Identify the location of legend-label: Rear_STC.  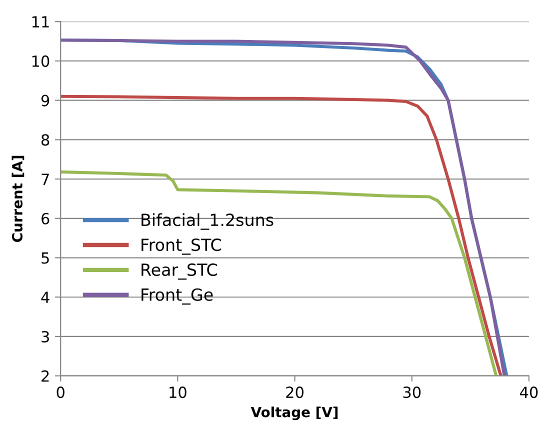
(179, 271).